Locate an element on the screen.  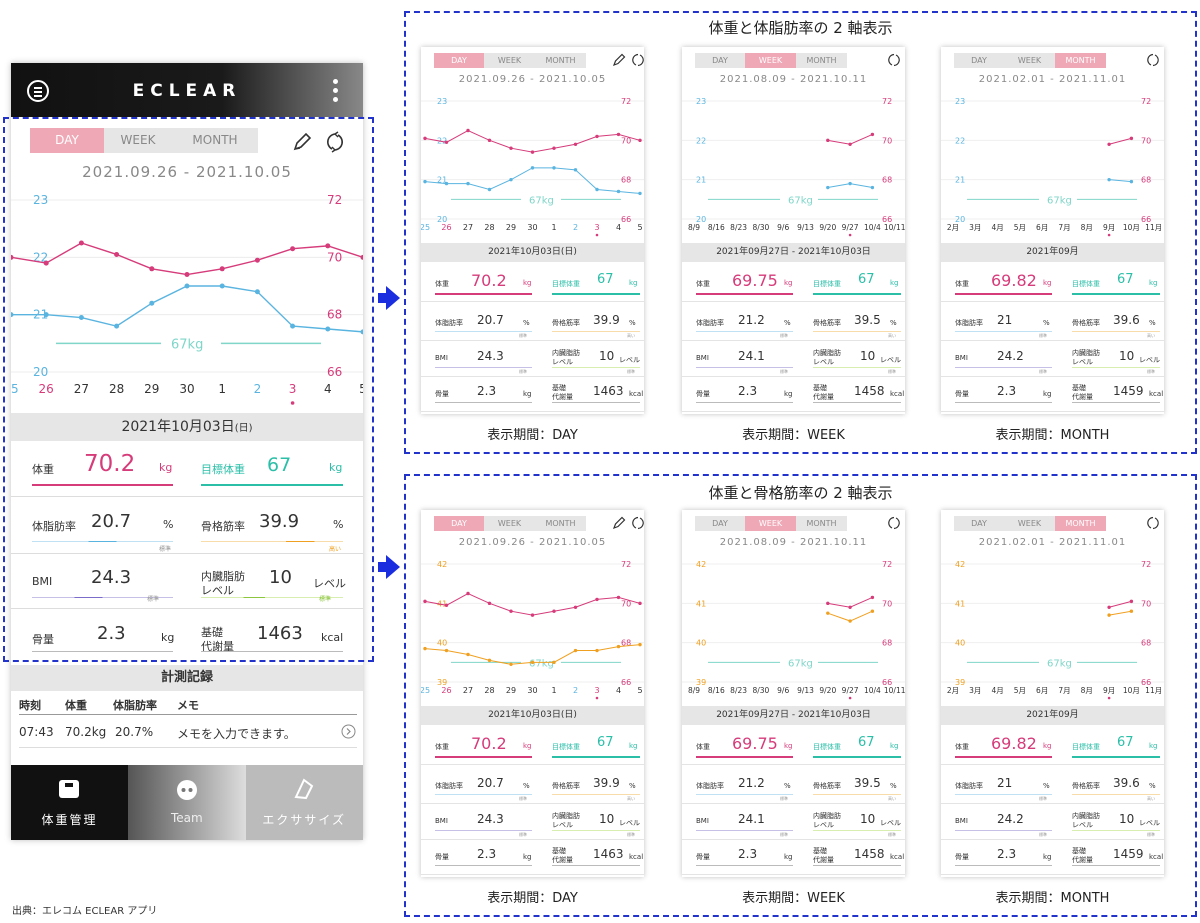
skeletal-scale is located at coordinates (1116, 794).